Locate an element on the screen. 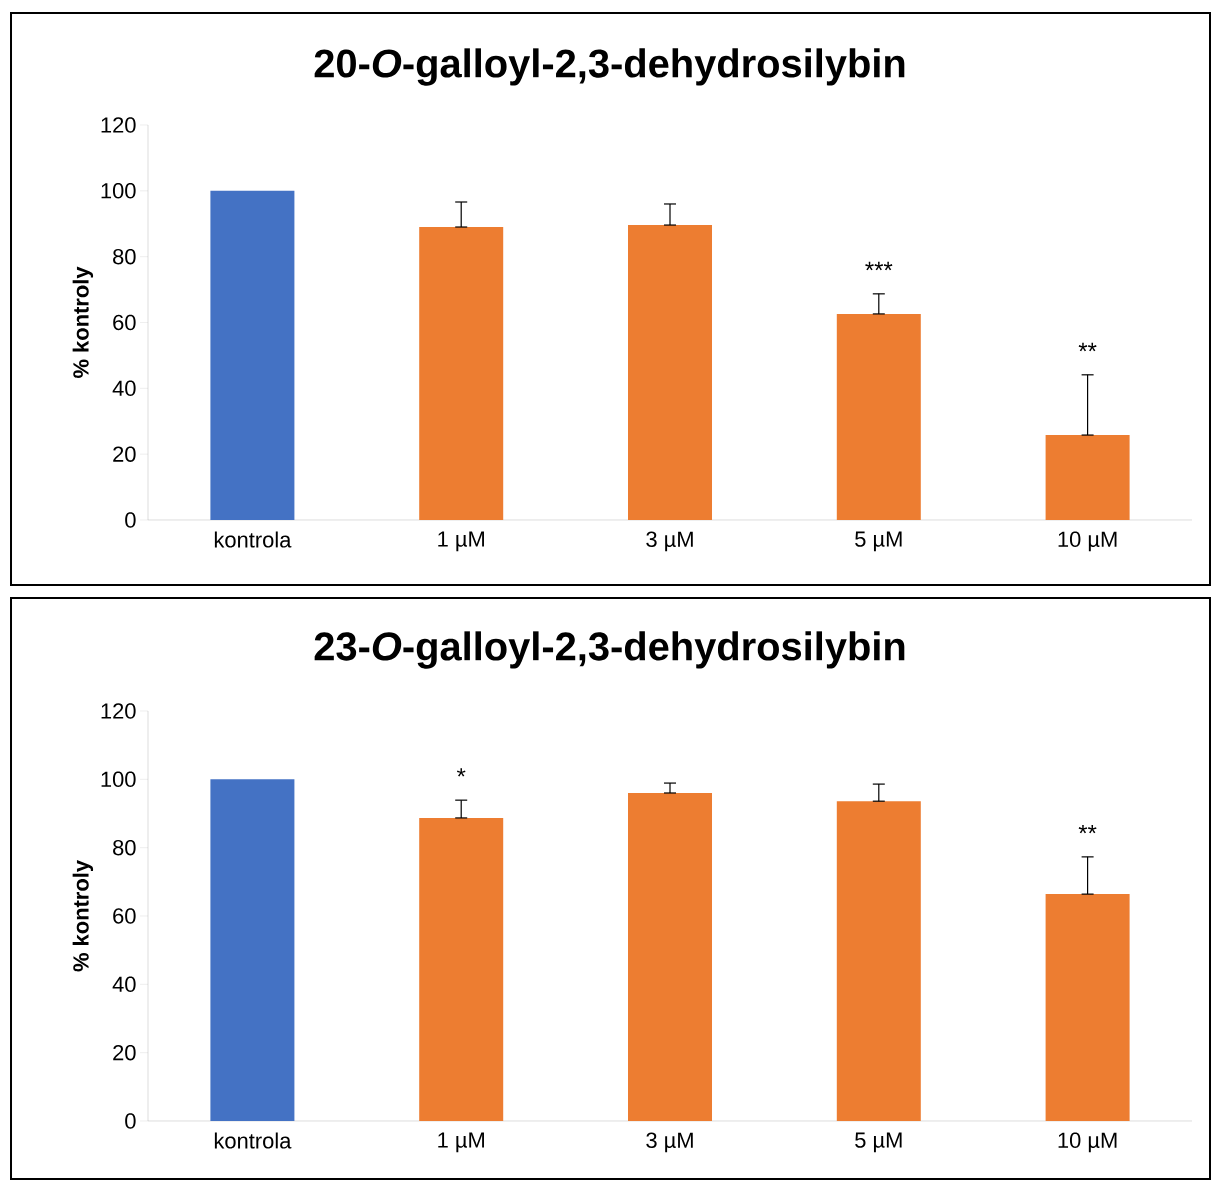  chart-title: 23-O-galloyl-2,3-dehydrosilybin is located at coordinates (609, 650).